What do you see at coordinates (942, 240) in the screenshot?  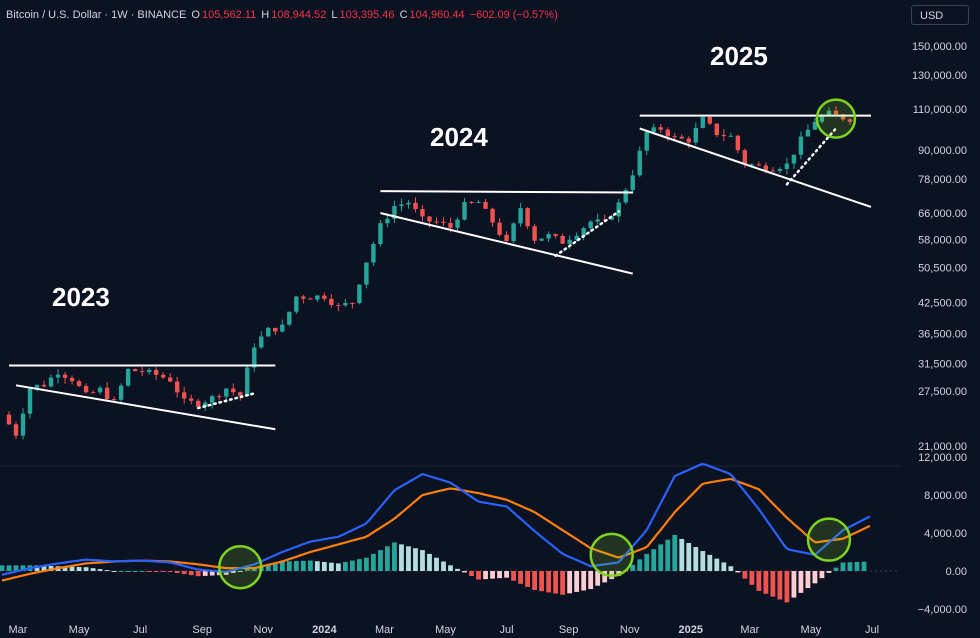 I see `price-tick-label: 58,000.00` at bounding box center [942, 240].